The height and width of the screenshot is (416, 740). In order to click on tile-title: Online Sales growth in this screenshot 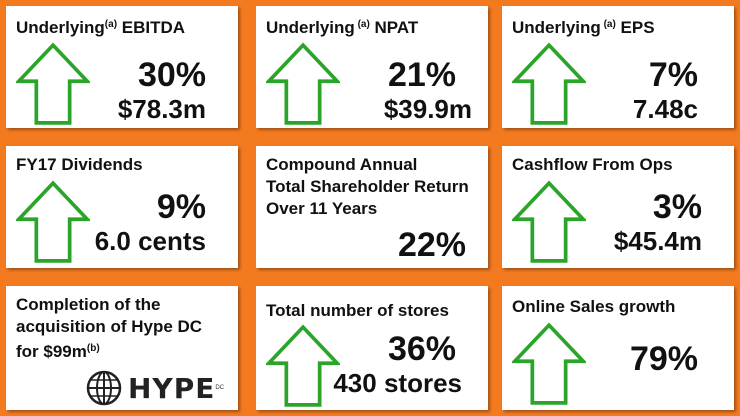, I will do `click(594, 306)`.